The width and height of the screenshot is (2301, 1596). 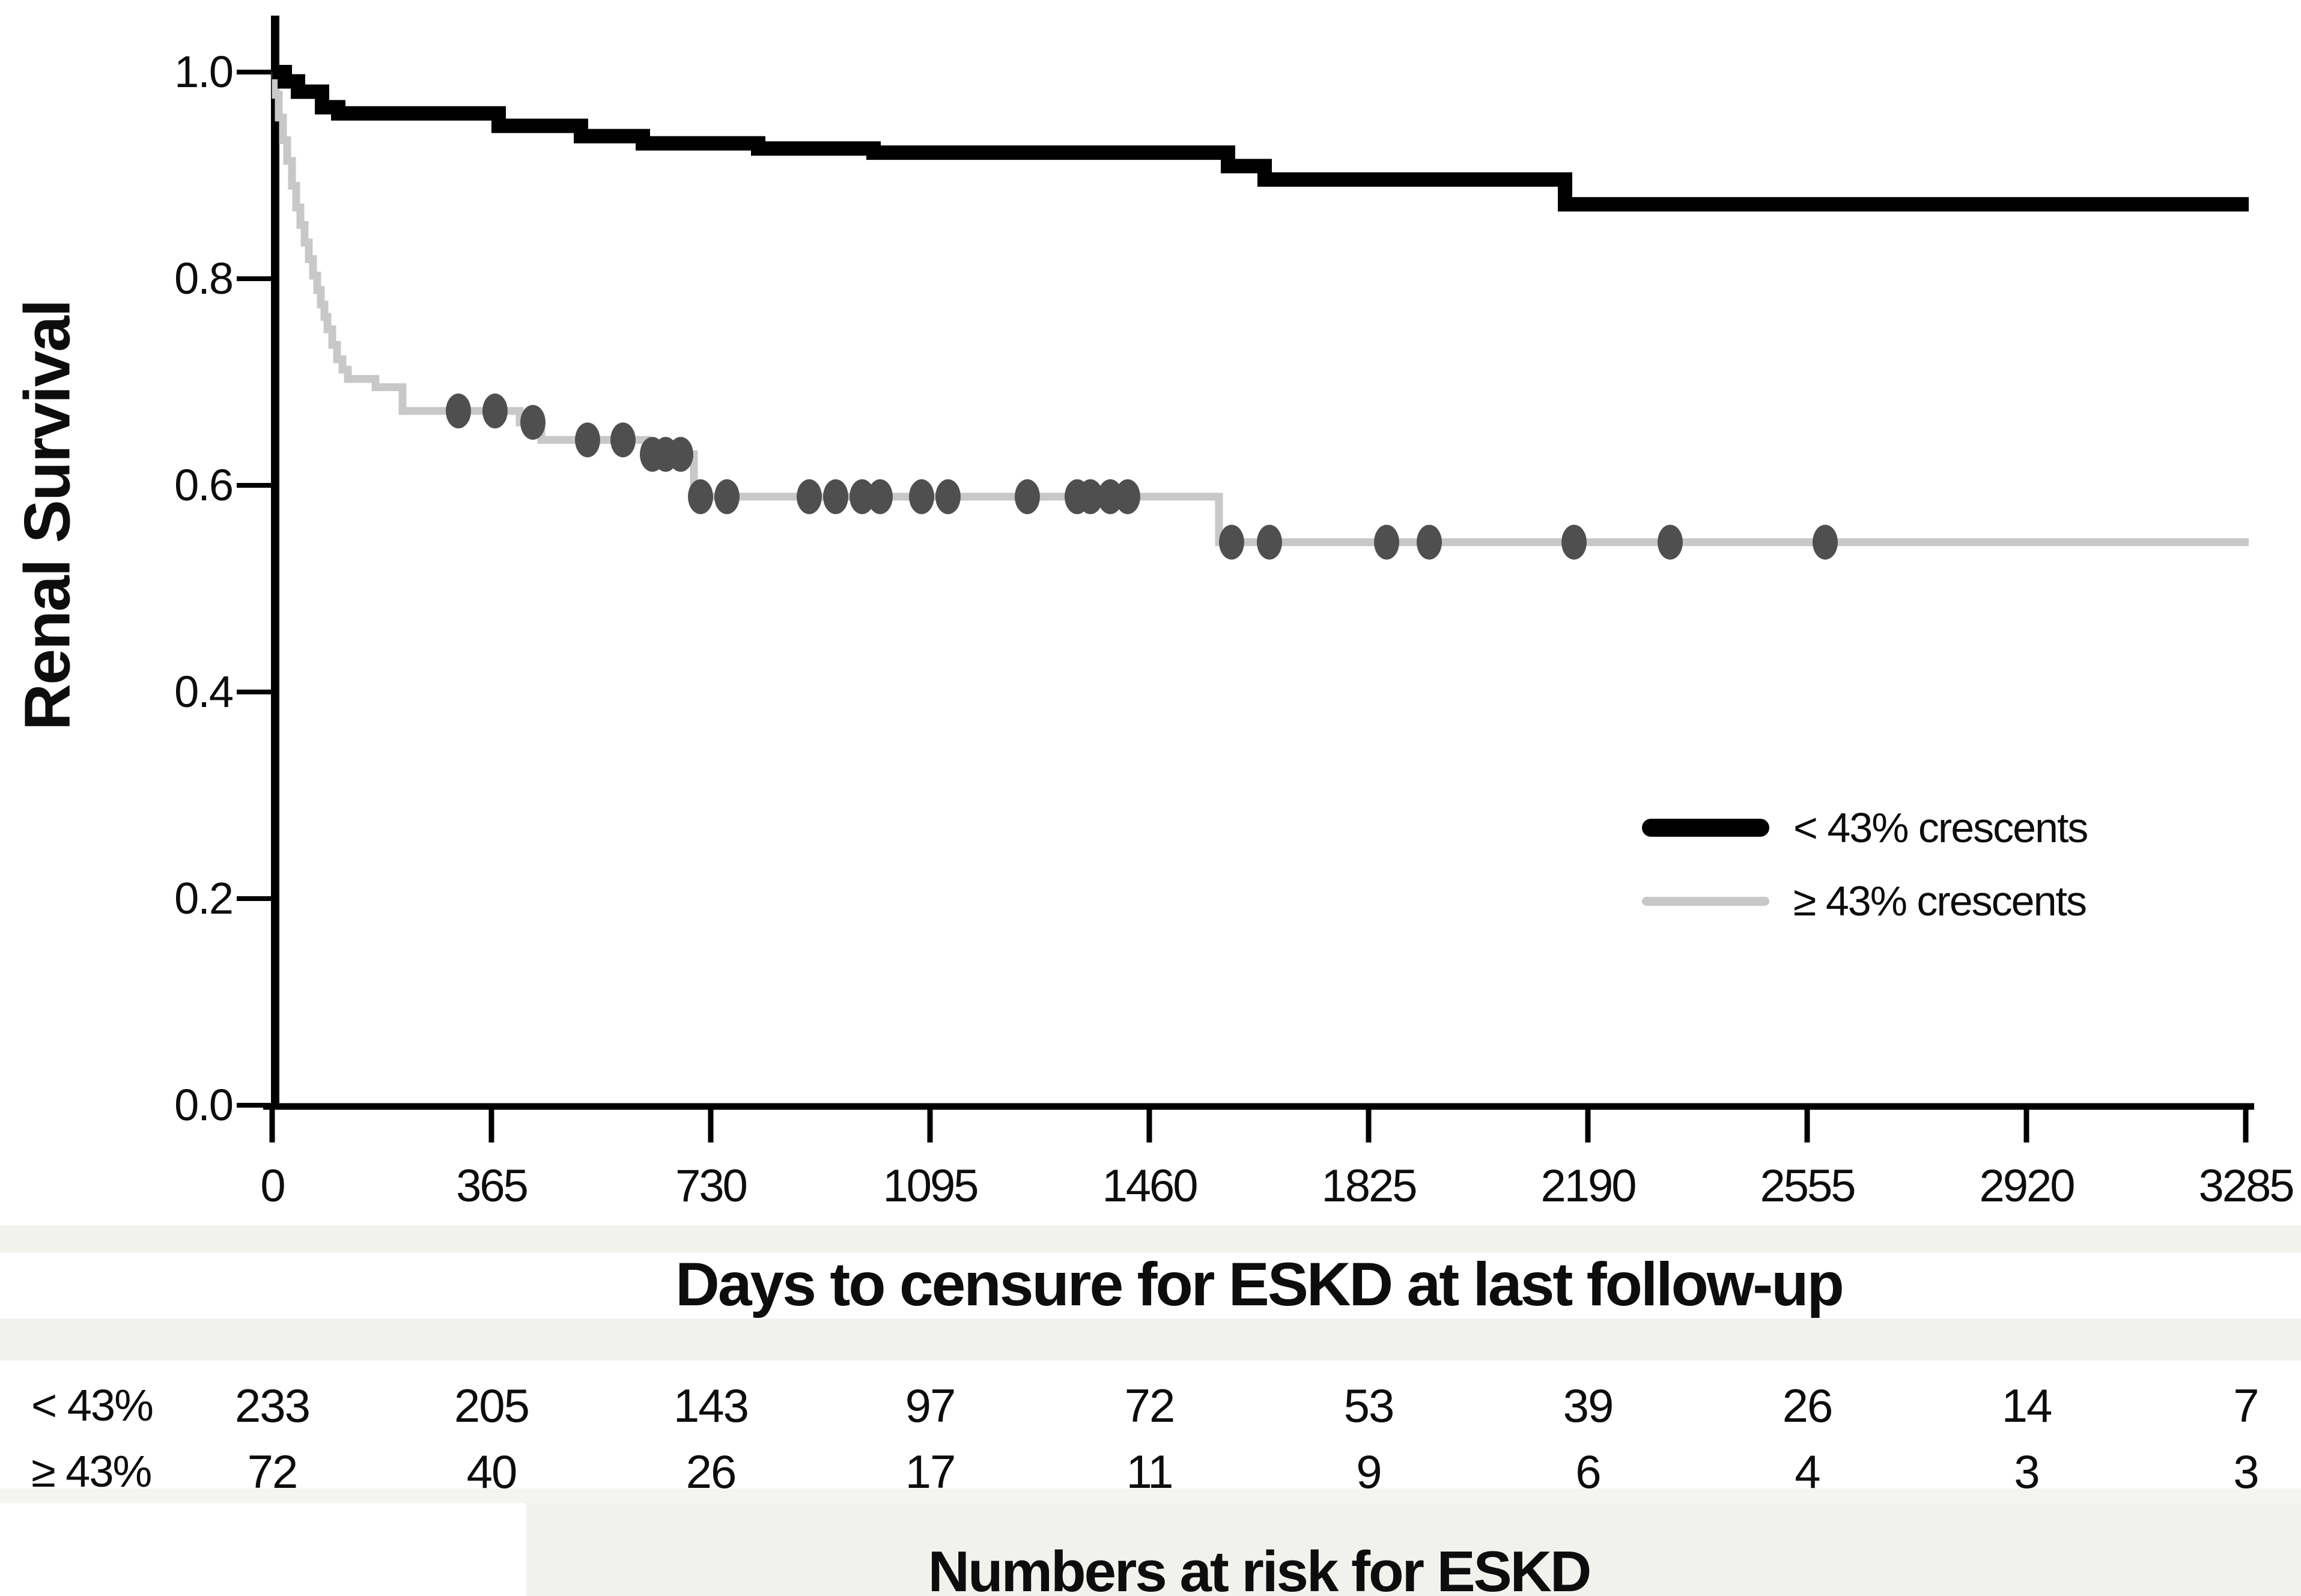 I want to click on risk-count: 53, so click(x=1369, y=1405).